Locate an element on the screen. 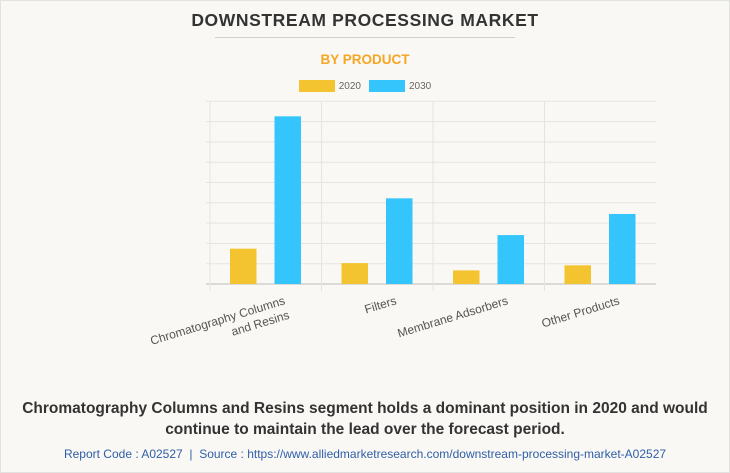 The image size is (730, 473). legend-item-2020: 2020 is located at coordinates (329, 86).